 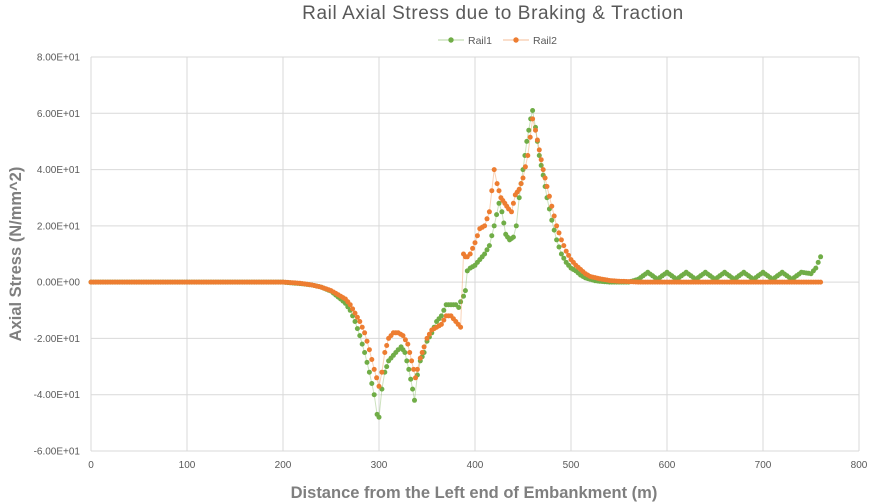 I want to click on x-tick-label: 500, so click(x=571, y=465).